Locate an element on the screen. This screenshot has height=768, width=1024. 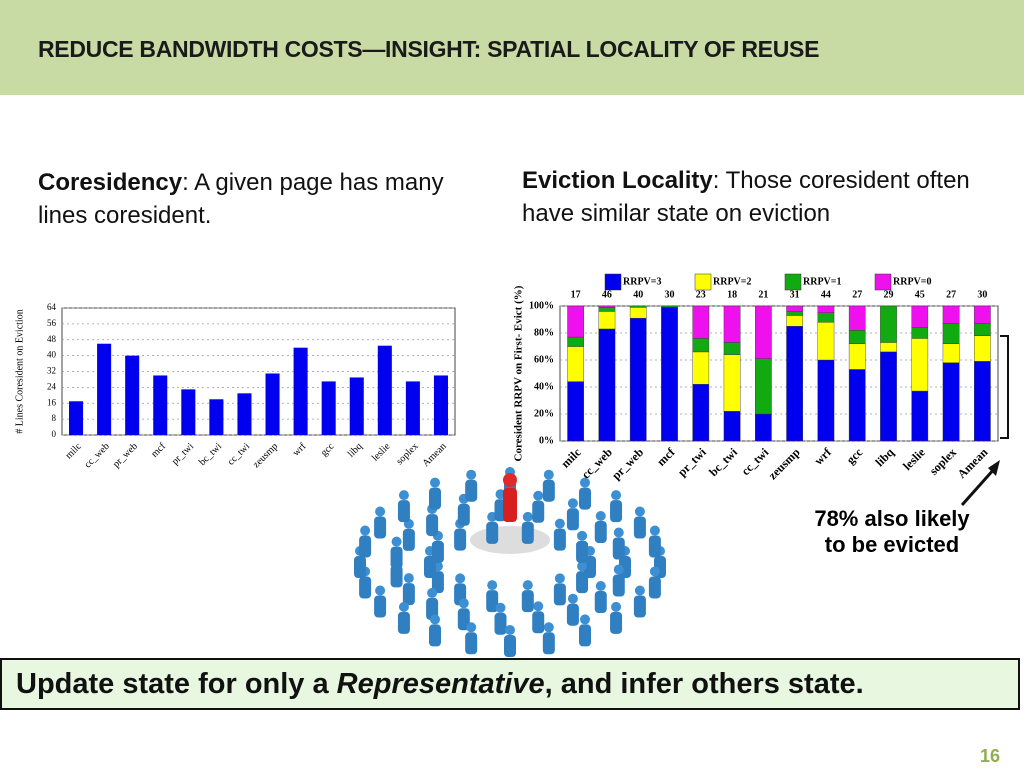
annotation: to be evicted is located at coordinates (892, 544).